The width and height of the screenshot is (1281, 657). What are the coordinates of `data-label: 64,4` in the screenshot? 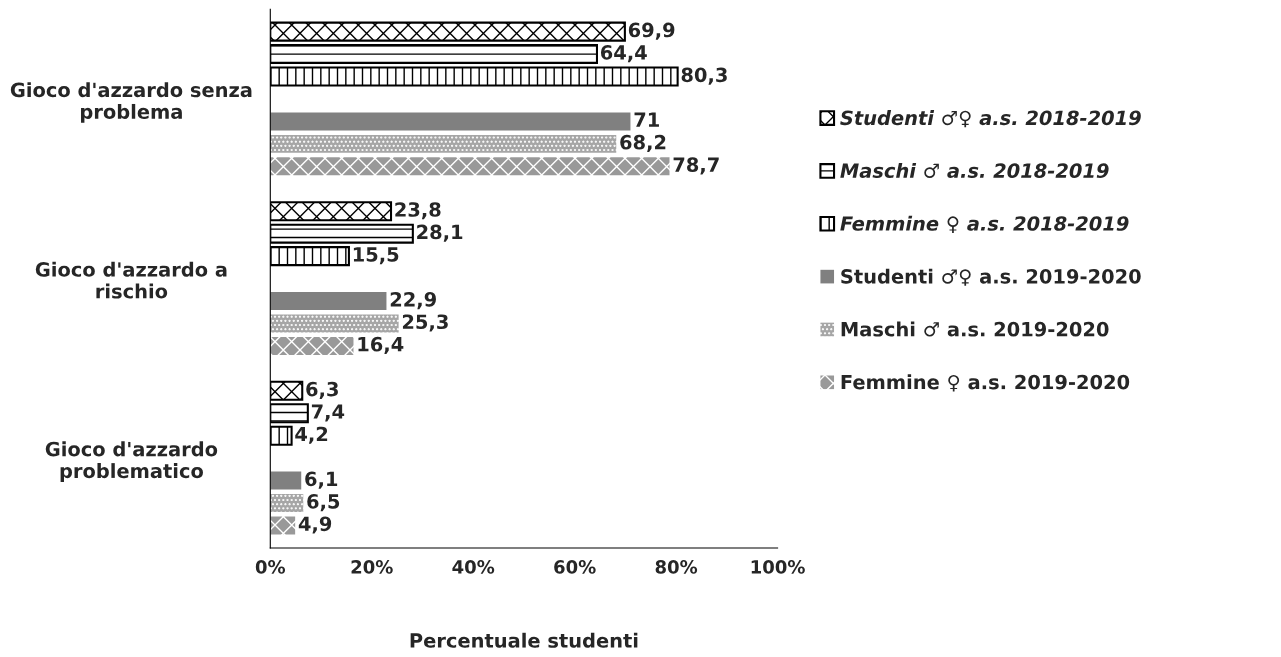 It's located at (623, 54).